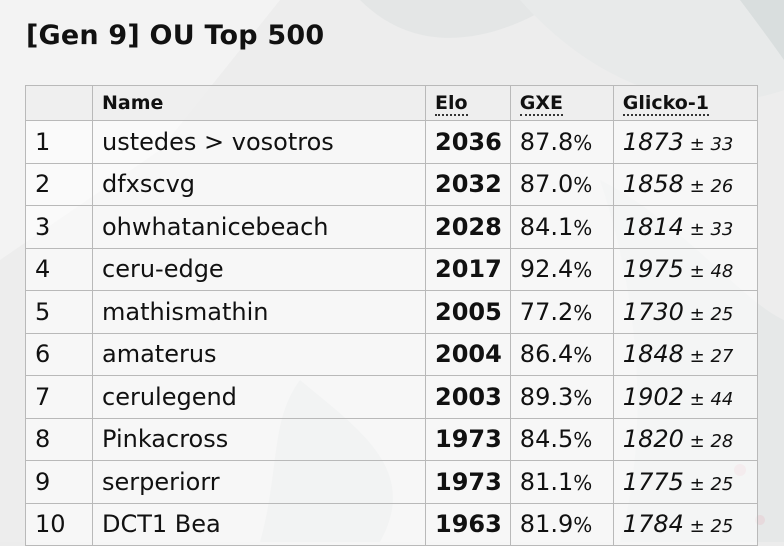  I want to click on gxe-cell: 89.3%, so click(561, 397).